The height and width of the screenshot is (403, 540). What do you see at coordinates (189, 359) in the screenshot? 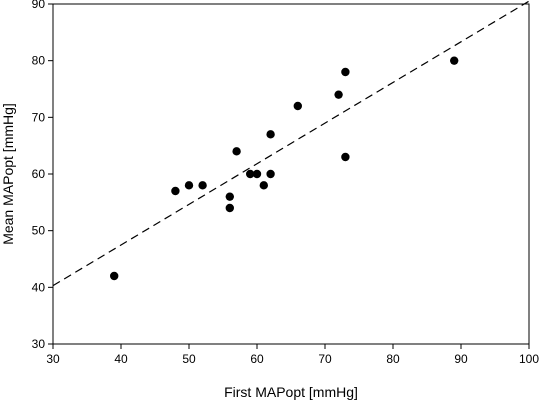
I see `x-tick-label: 50` at bounding box center [189, 359].